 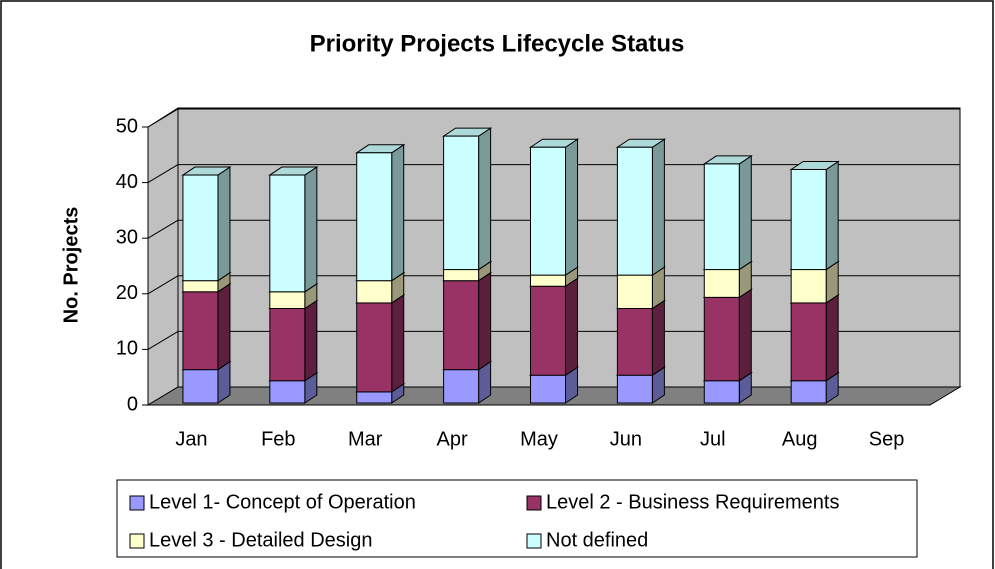 What do you see at coordinates (127, 182) in the screenshot?
I see `y-tick-label: 40` at bounding box center [127, 182].